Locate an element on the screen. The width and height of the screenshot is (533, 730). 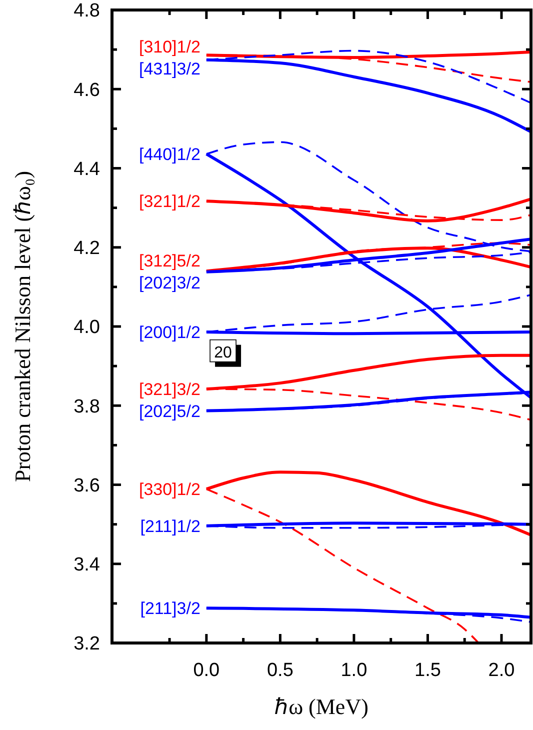
y-tick-label: 3.6 is located at coordinates (87, 485).